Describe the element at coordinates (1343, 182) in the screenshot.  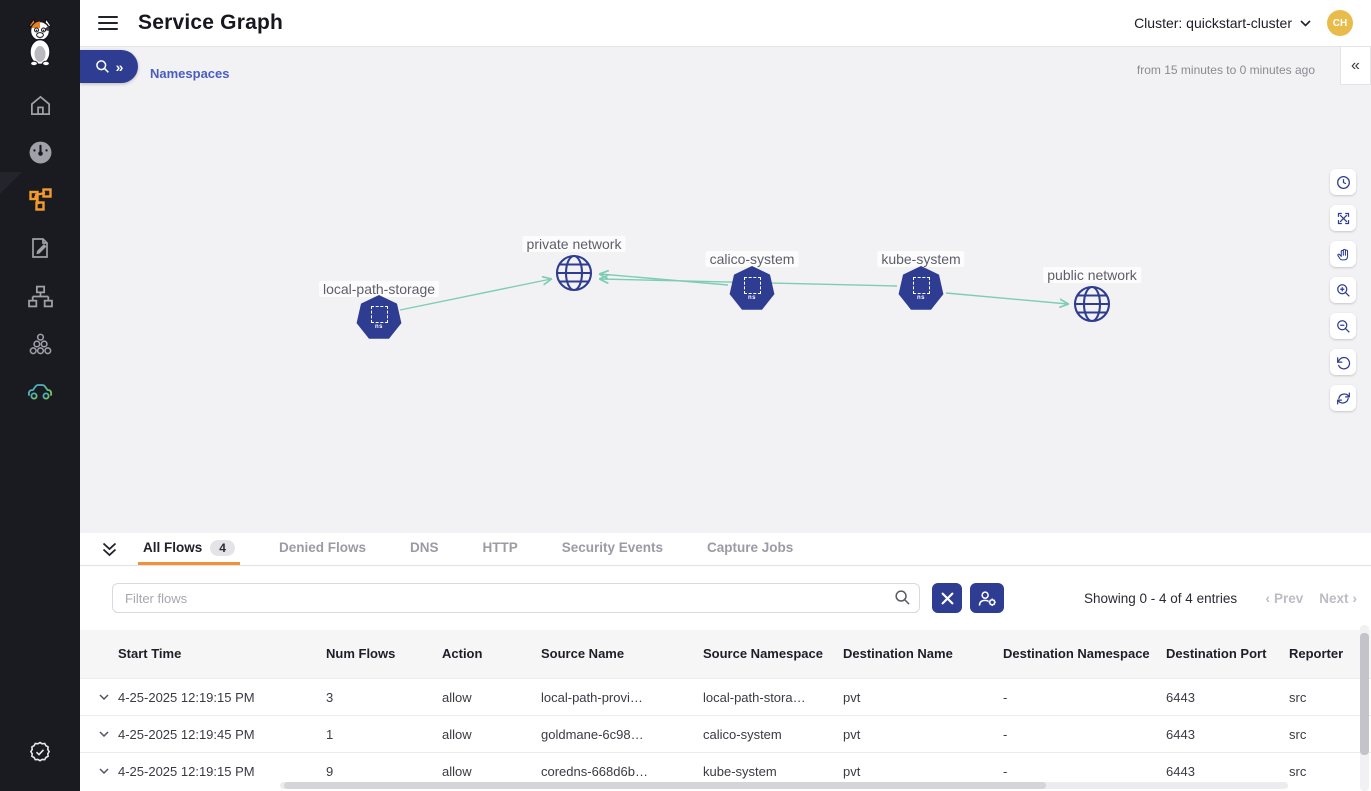
I see `time-settings-button` at that location.